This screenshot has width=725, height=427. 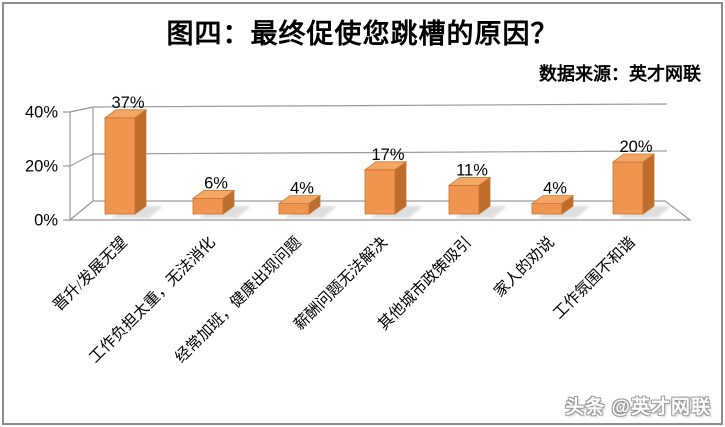 What do you see at coordinates (638, 407) in the screenshot?
I see `toutiao-watermark: 头条 @英才网联` at bounding box center [638, 407].